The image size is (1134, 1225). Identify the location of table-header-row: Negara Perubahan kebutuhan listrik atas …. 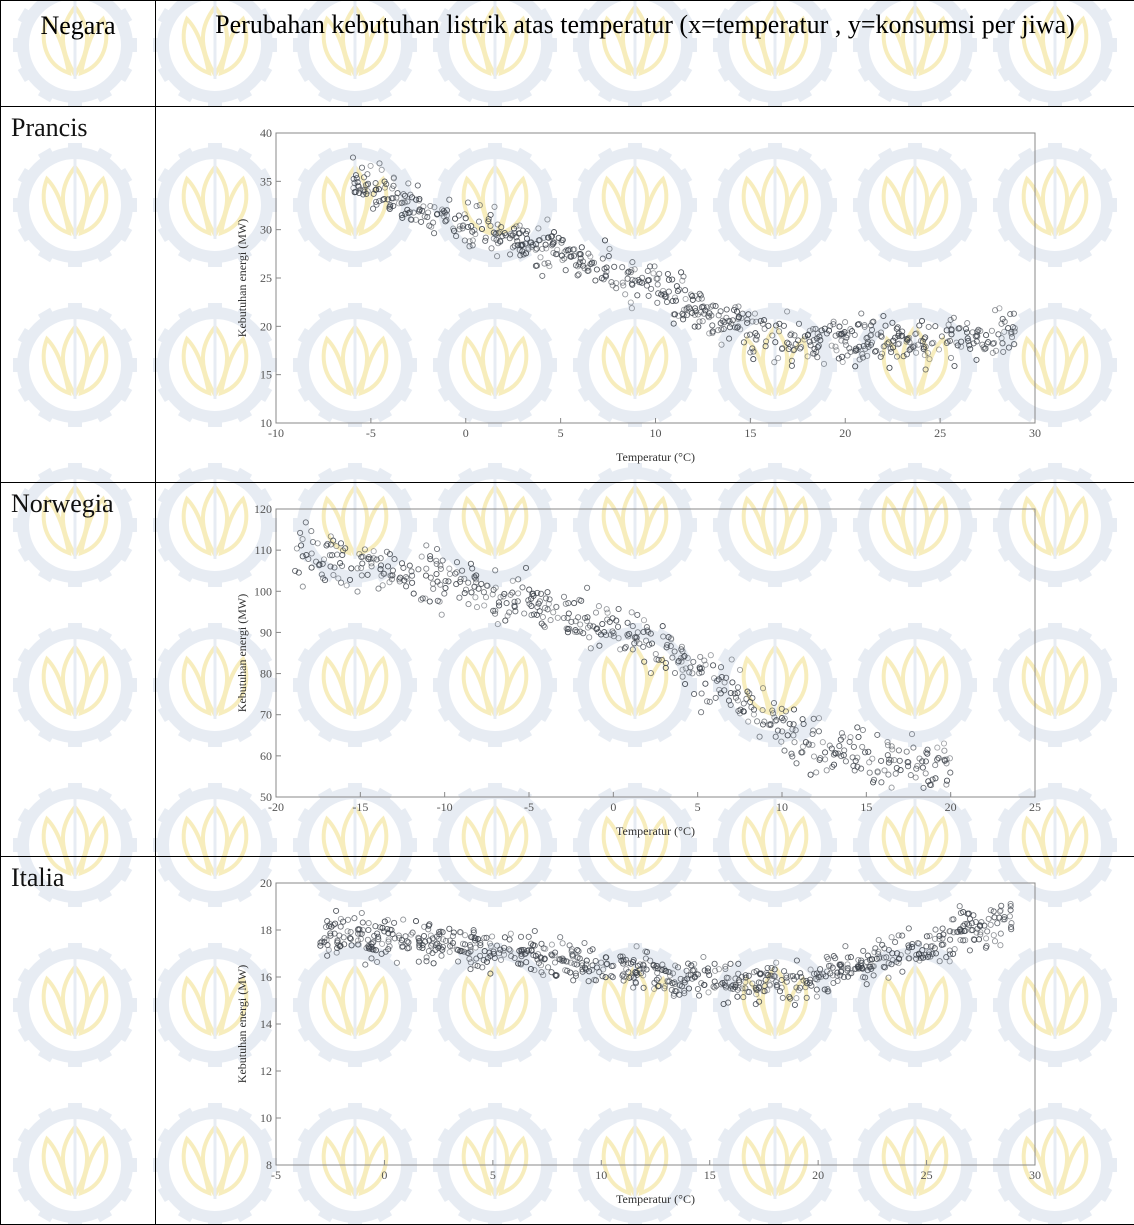
(567, 54).